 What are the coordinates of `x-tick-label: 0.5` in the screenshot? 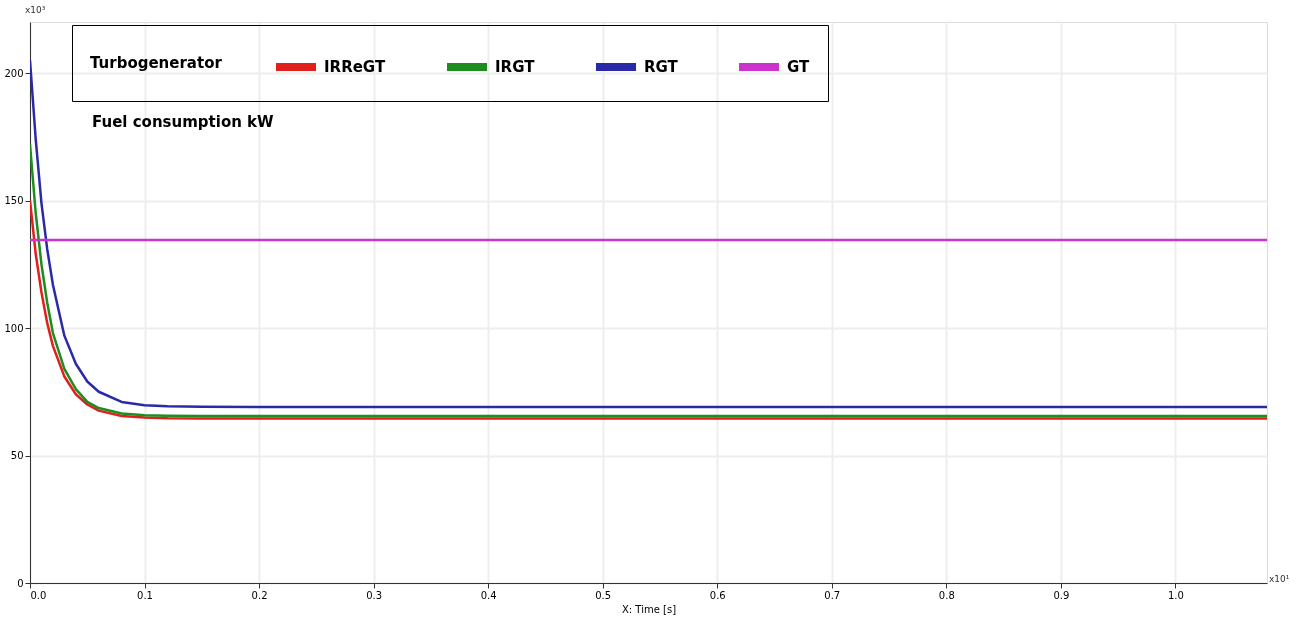 It's located at (603, 595).